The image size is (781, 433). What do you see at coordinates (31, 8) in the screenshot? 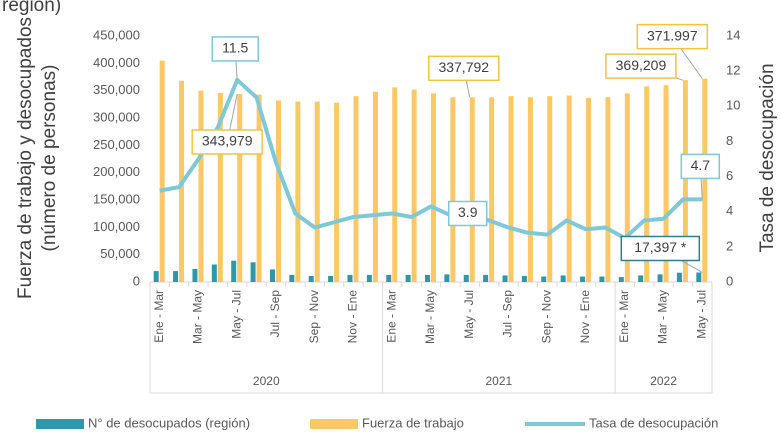
I see `clipped-title: región)` at bounding box center [31, 8].